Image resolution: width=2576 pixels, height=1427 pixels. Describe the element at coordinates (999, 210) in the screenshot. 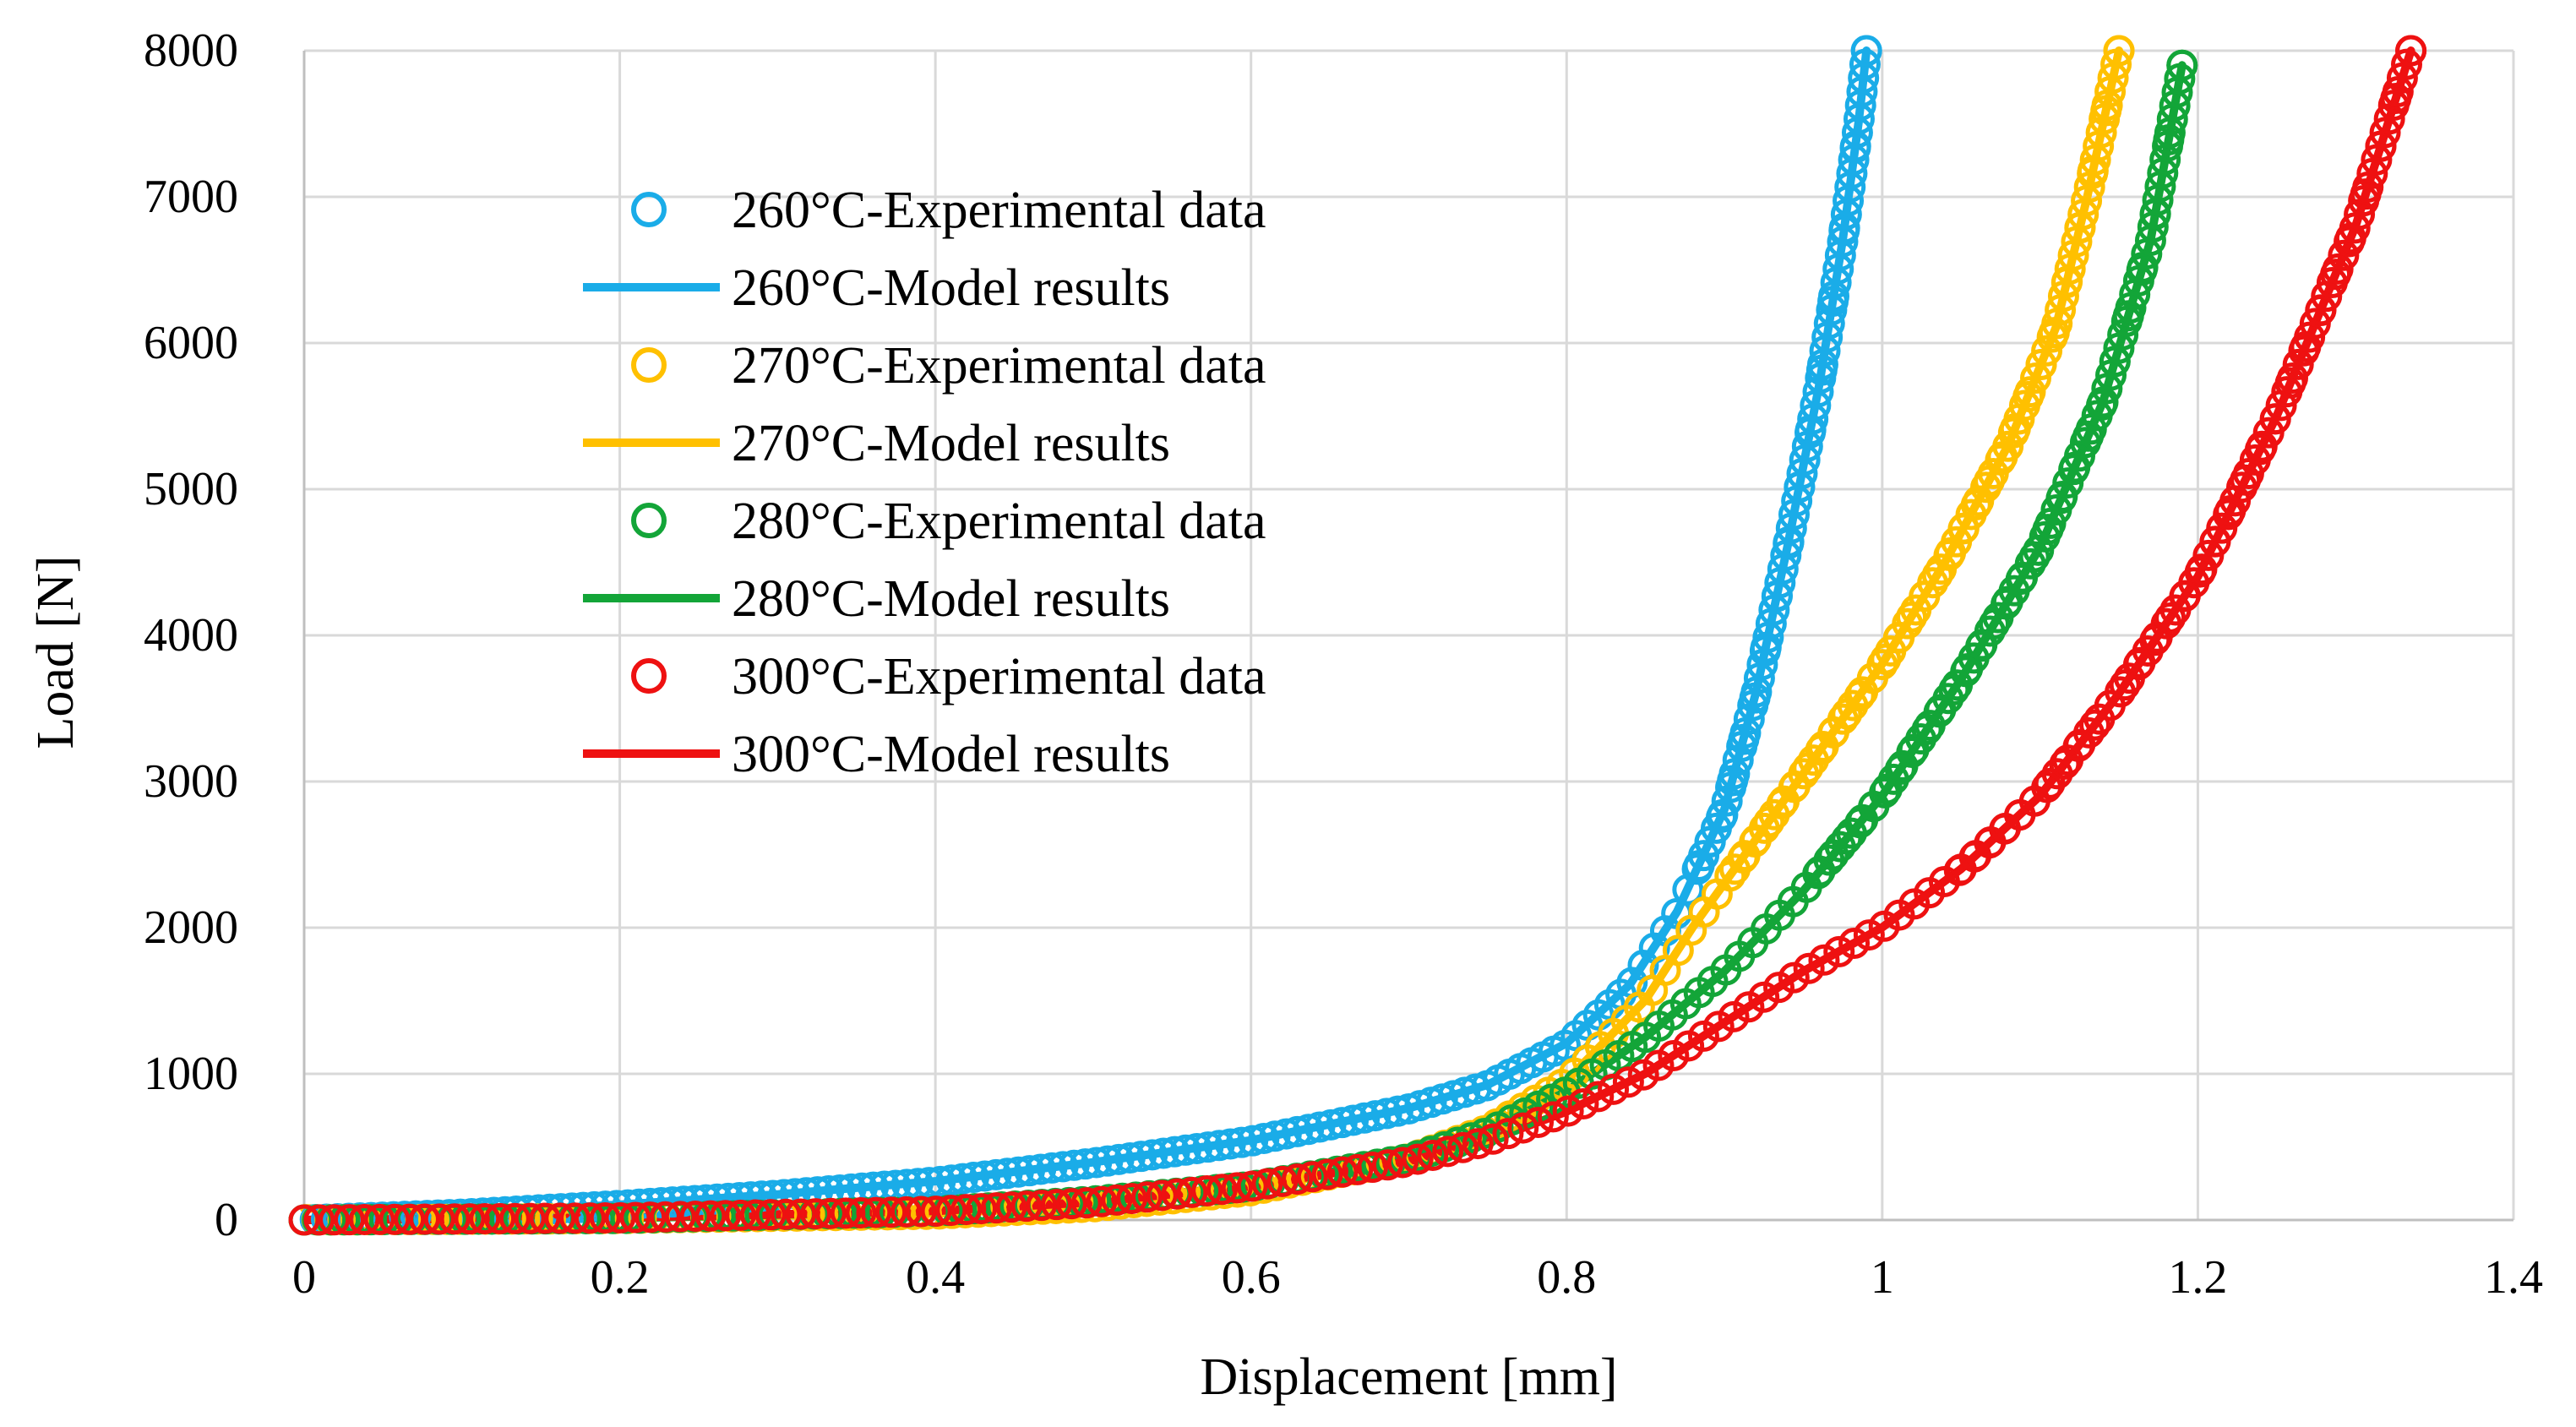

I see `legend-label: 260°C-Experimental data` at that location.